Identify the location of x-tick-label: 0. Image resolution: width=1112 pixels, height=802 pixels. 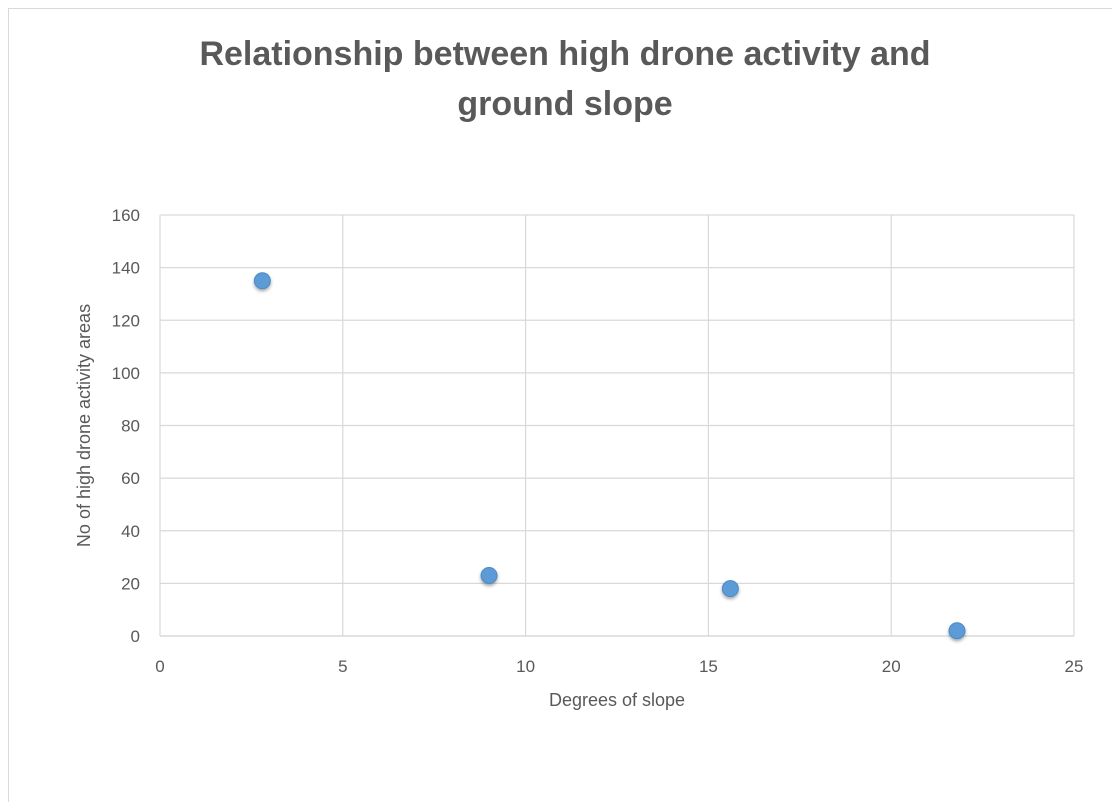
(159, 666).